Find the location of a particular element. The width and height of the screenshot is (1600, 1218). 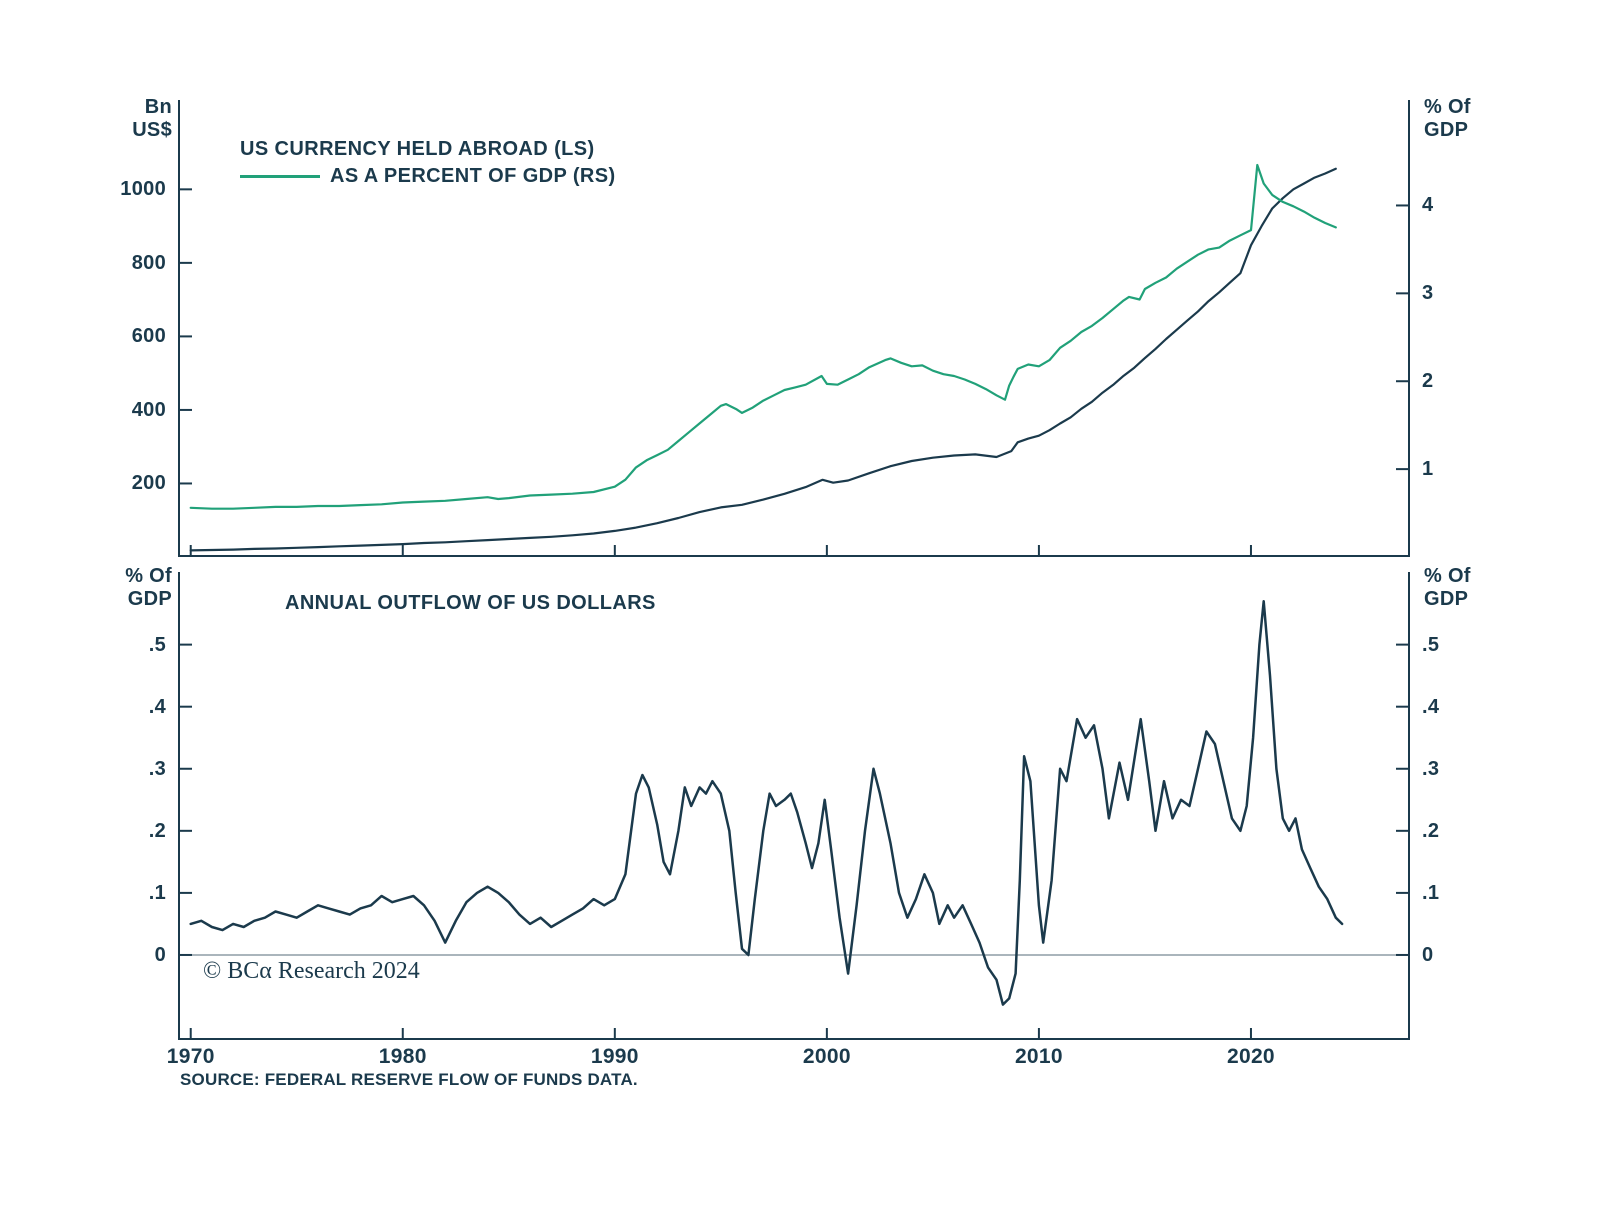

x-axis-tick-label: 2010 is located at coordinates (1038, 1056).